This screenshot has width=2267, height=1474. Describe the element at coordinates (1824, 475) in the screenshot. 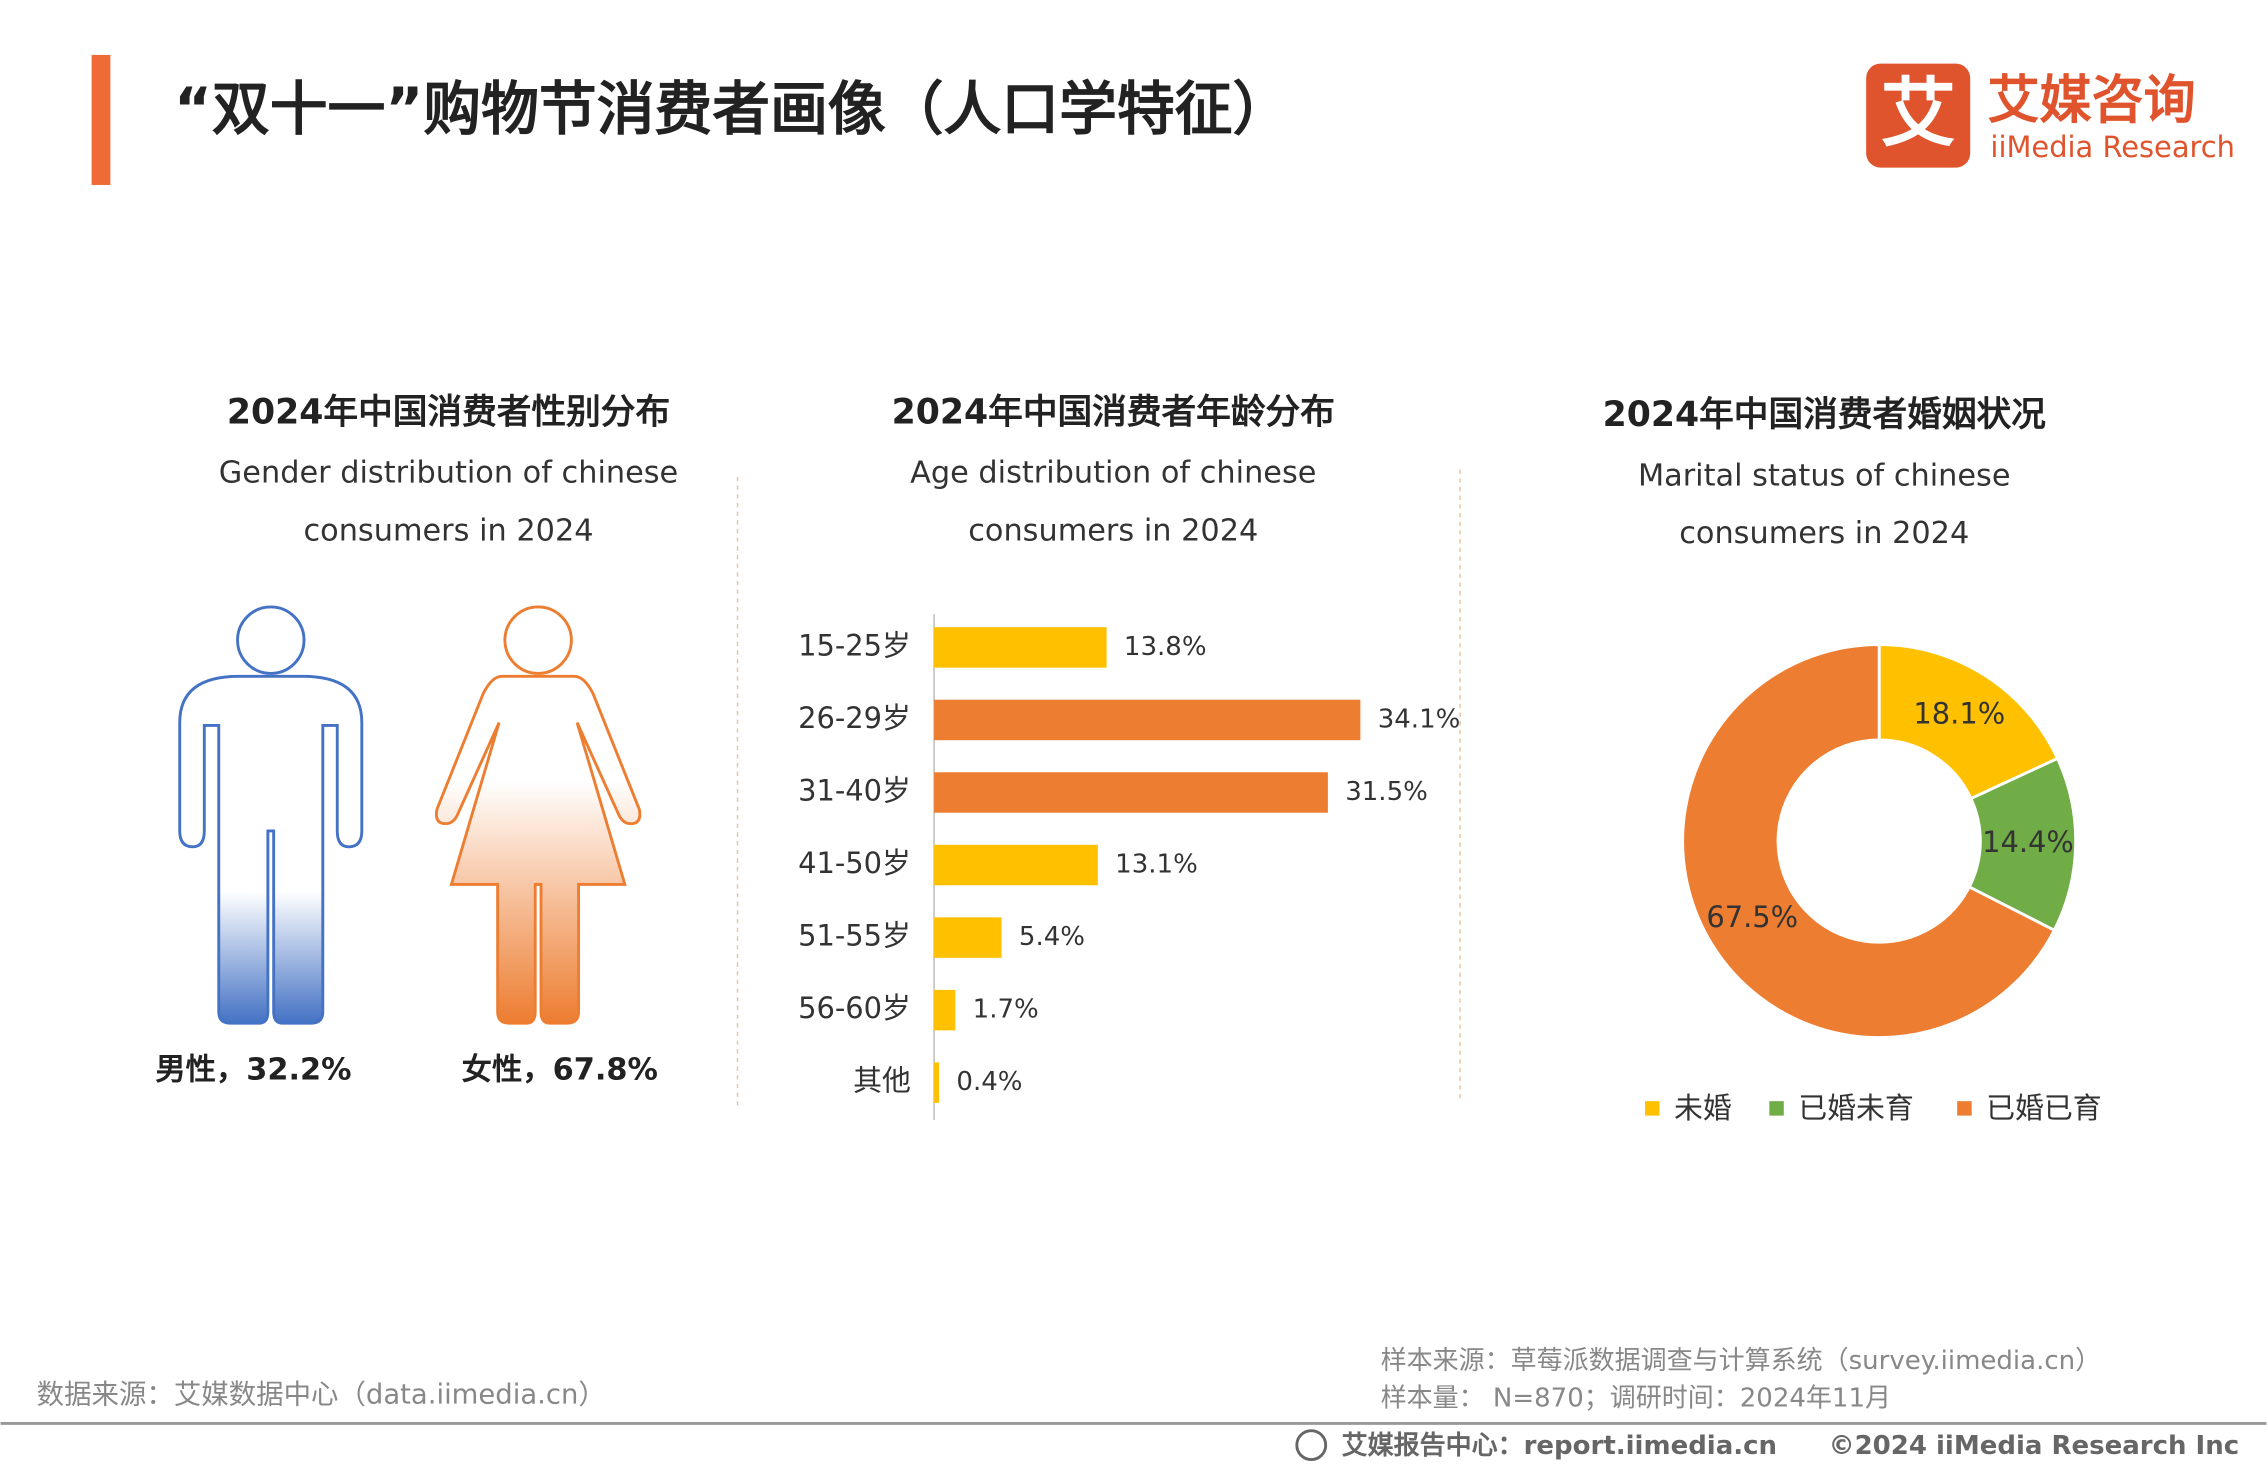

I see `chart-subtitle: Marital status of chinese` at that location.